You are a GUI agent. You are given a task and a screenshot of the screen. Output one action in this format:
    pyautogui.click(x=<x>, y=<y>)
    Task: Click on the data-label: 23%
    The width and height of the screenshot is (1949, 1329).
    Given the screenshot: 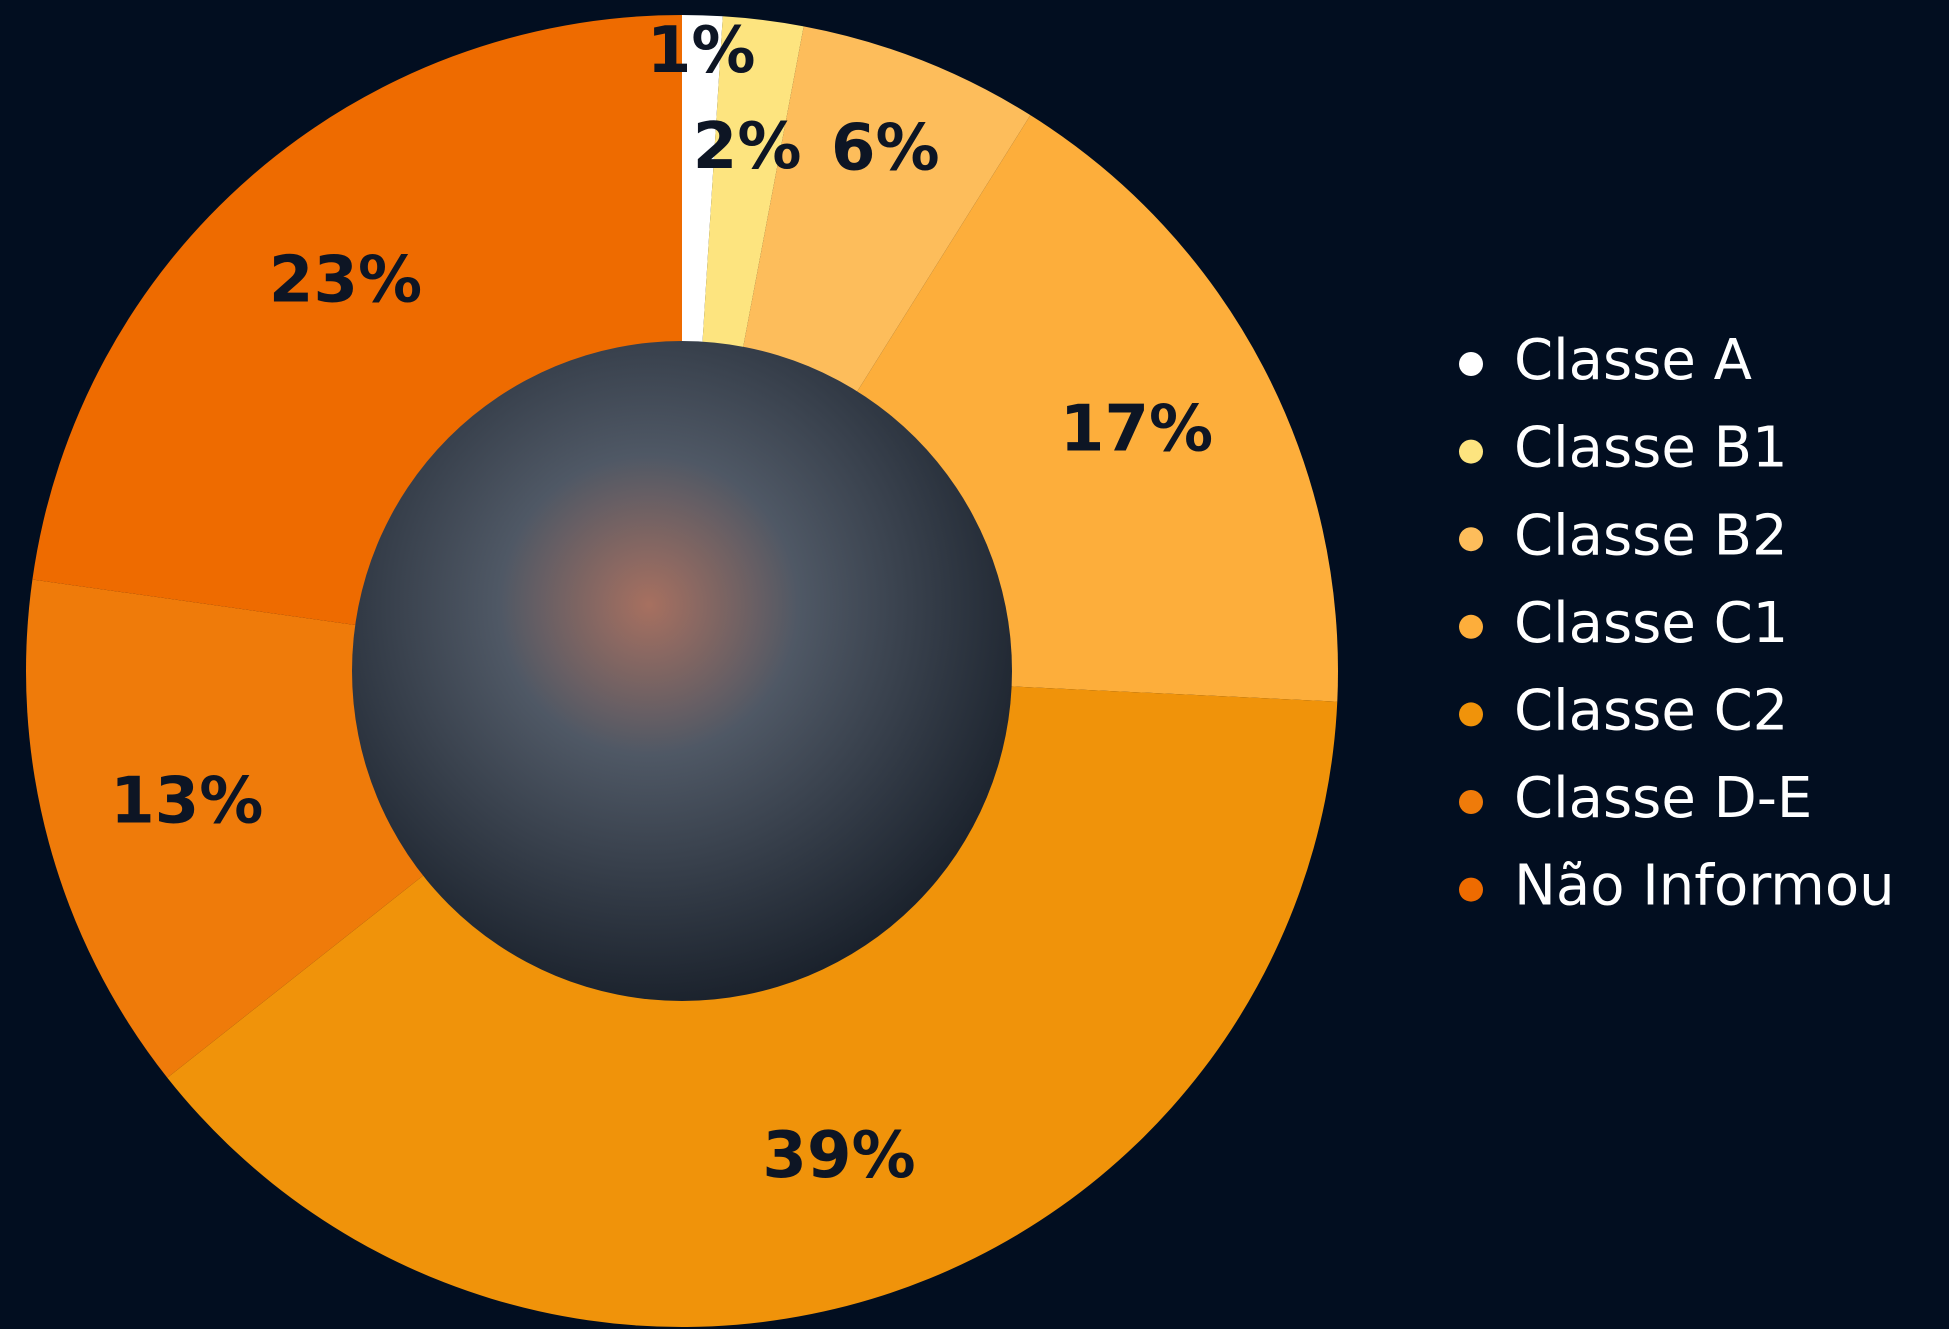 What is the action you would take?
    pyautogui.click(x=345, y=280)
    